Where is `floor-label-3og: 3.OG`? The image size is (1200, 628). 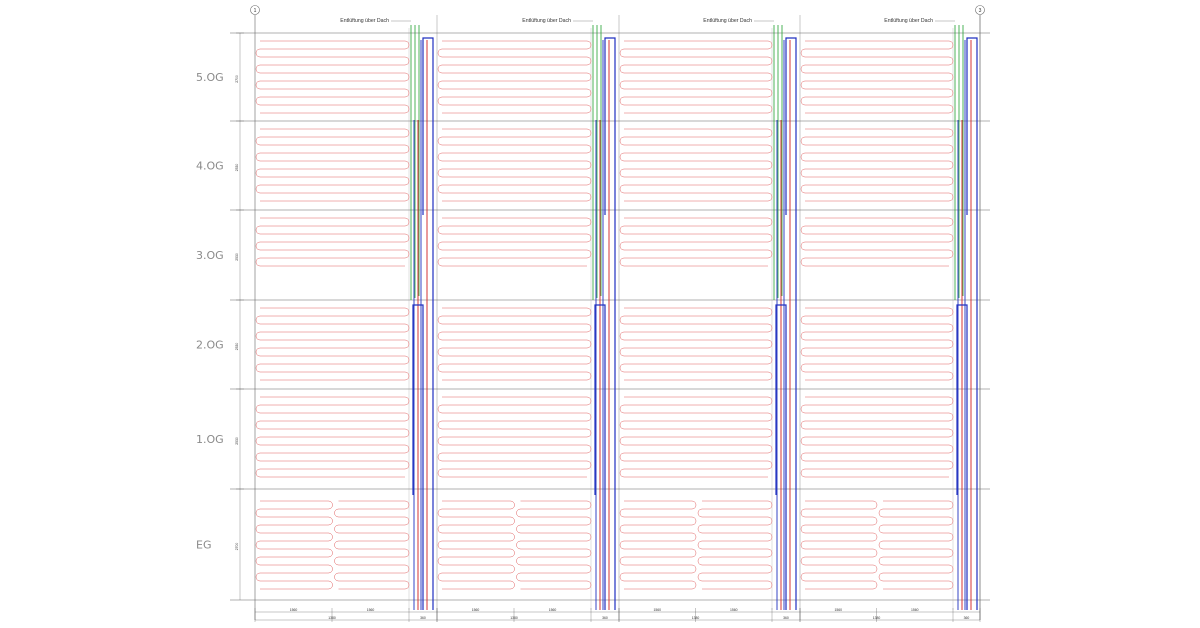 floor-label-3og: 3.OG is located at coordinates (210, 255).